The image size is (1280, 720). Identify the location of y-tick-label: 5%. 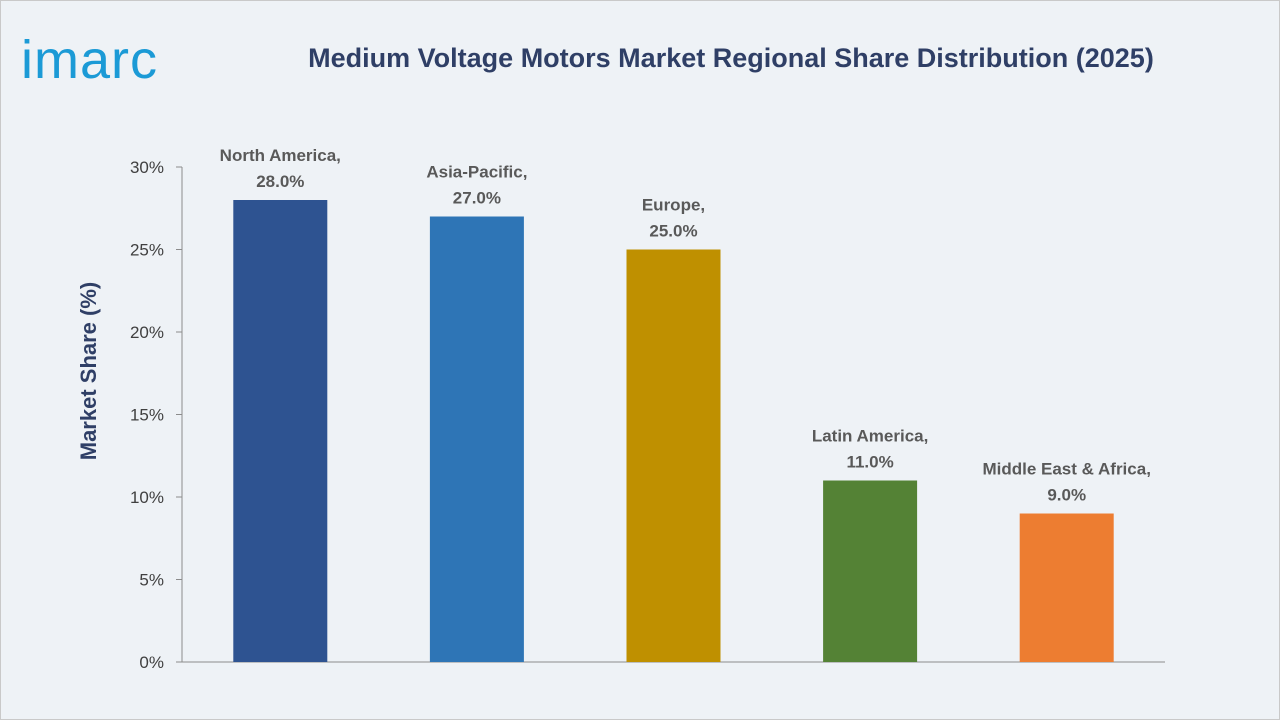
(151, 580).